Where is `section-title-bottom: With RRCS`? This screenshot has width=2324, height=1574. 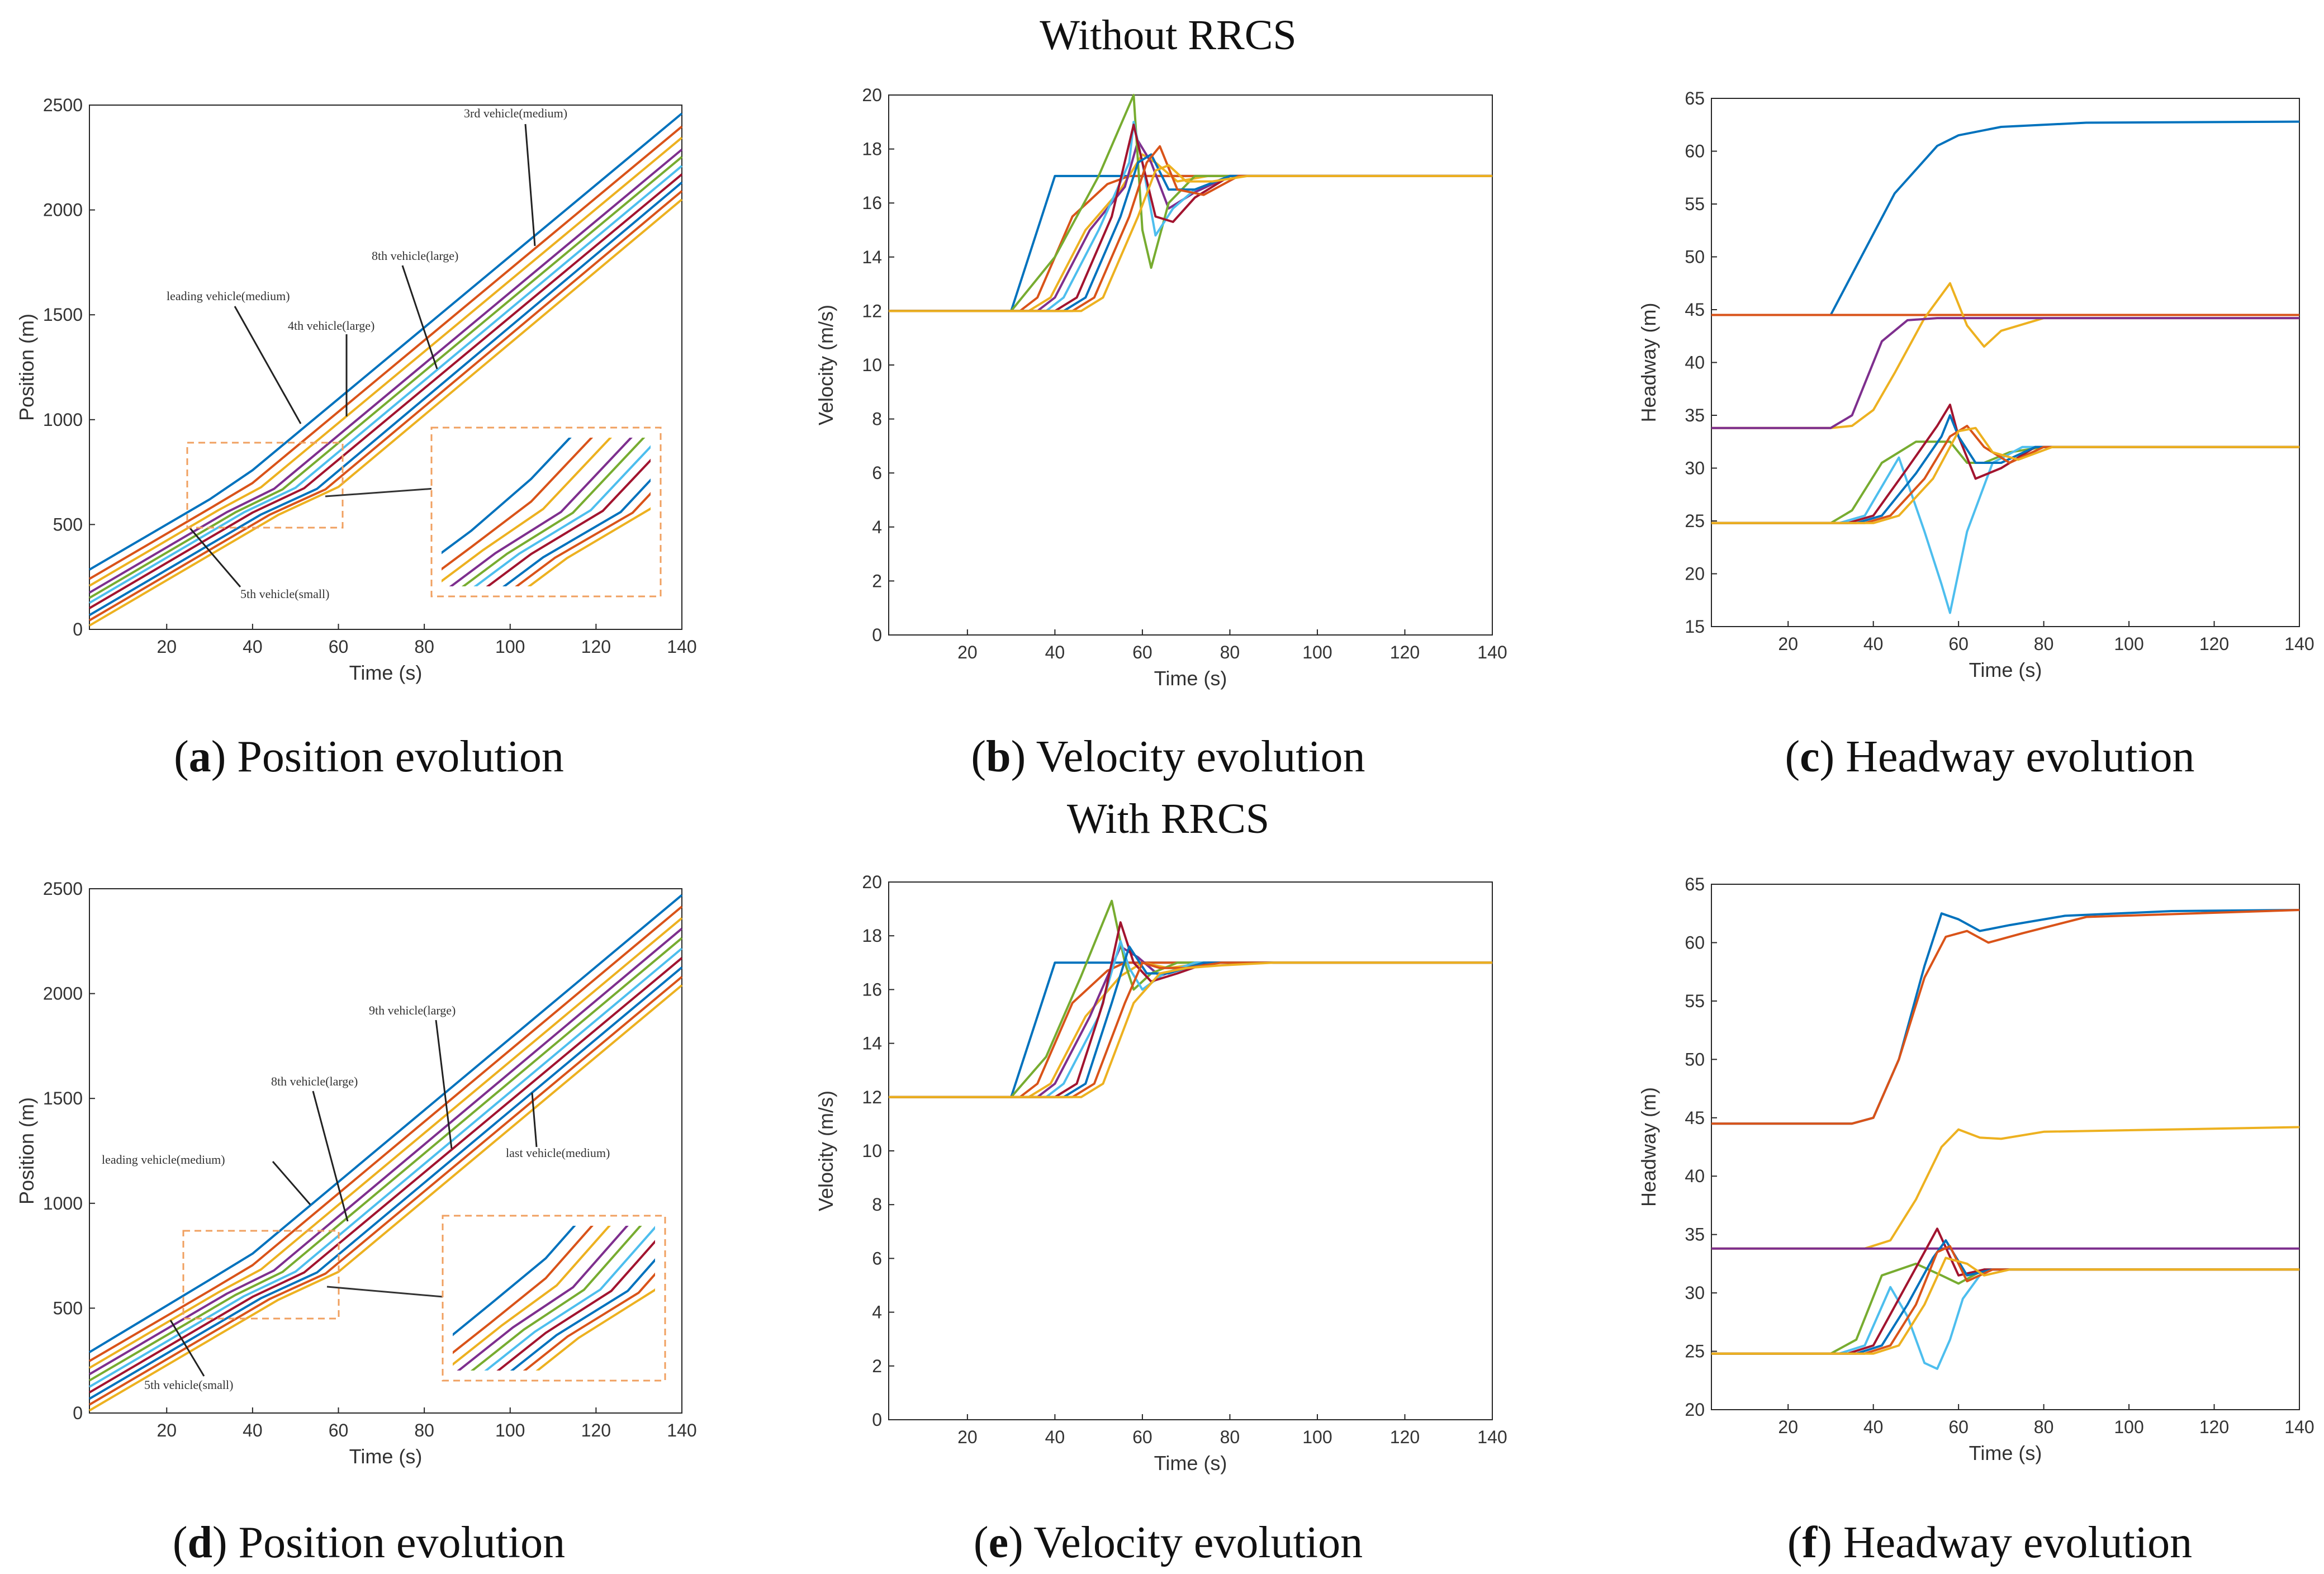
section-title-bottom: With RRCS is located at coordinates (1168, 818).